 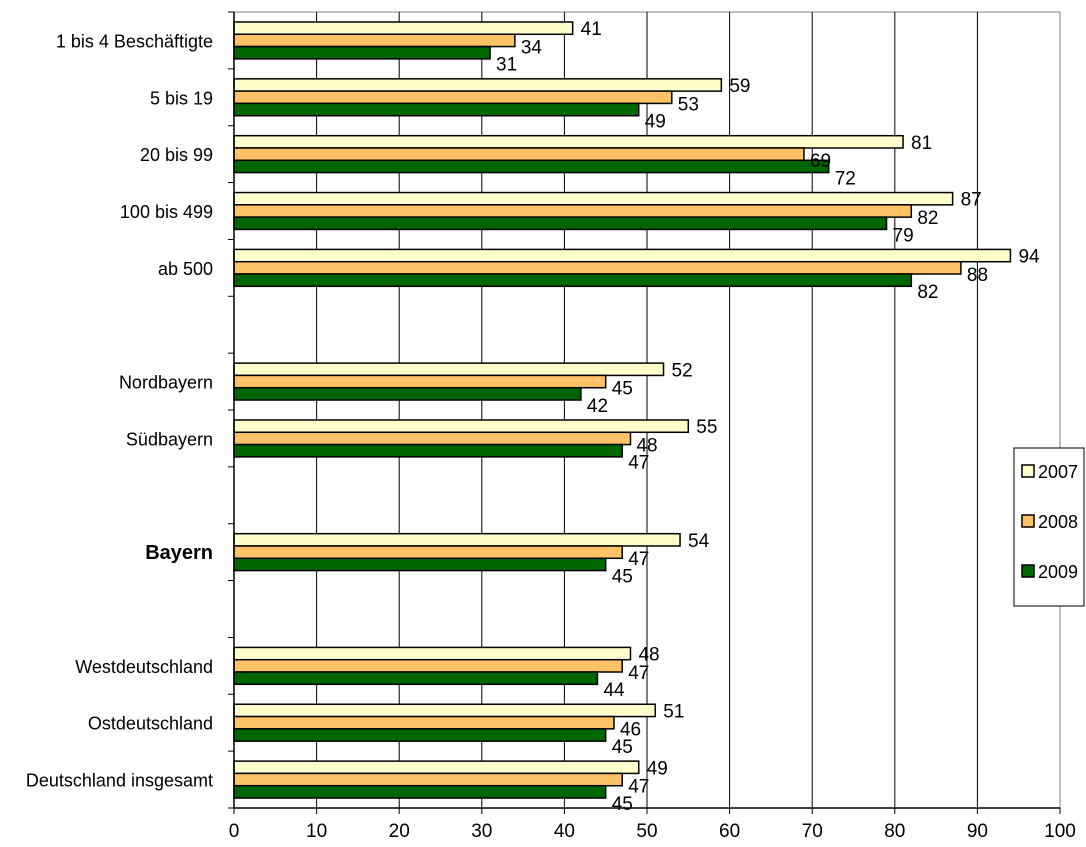 I want to click on data-label: 72, so click(x=845, y=178).